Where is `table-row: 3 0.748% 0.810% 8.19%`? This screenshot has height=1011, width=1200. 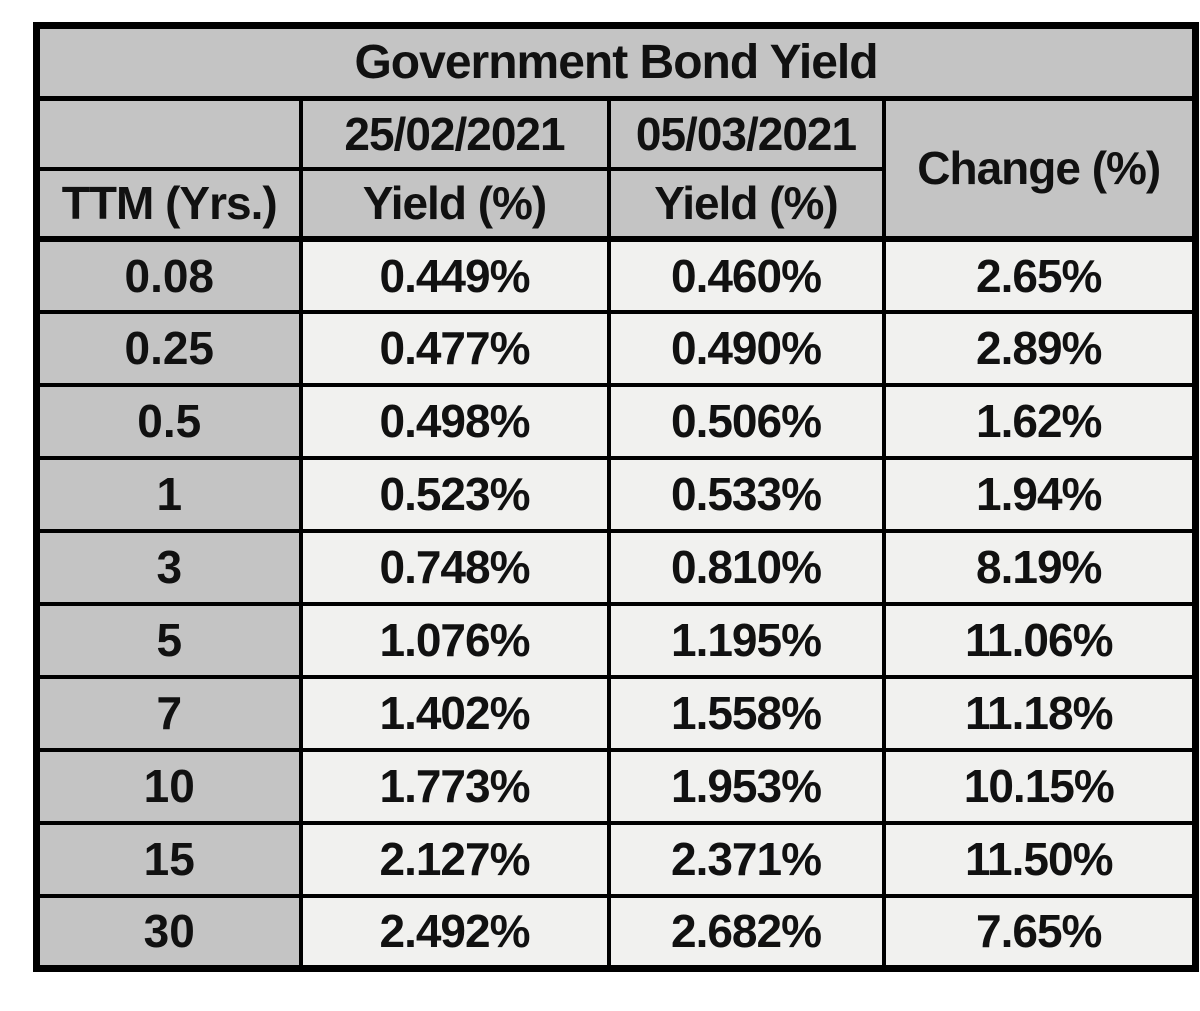 table-row: 3 0.748% 0.810% 8.19% is located at coordinates (616, 567).